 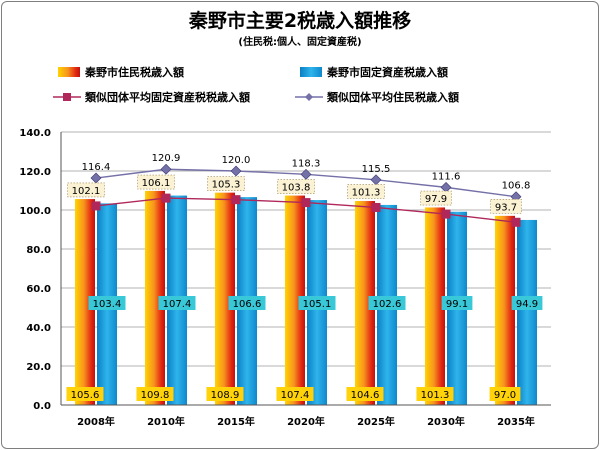 I want to click on label-property-tax: 94.9, so click(x=527, y=304).